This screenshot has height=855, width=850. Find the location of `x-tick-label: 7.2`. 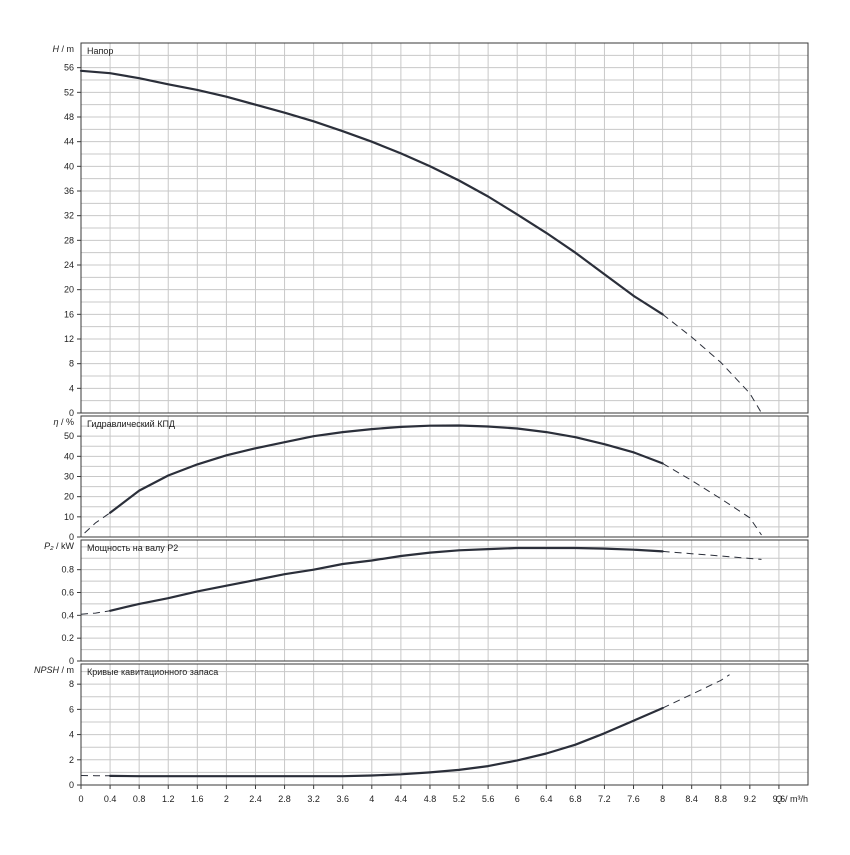

x-tick-label: 7.2 is located at coordinates (604, 799).